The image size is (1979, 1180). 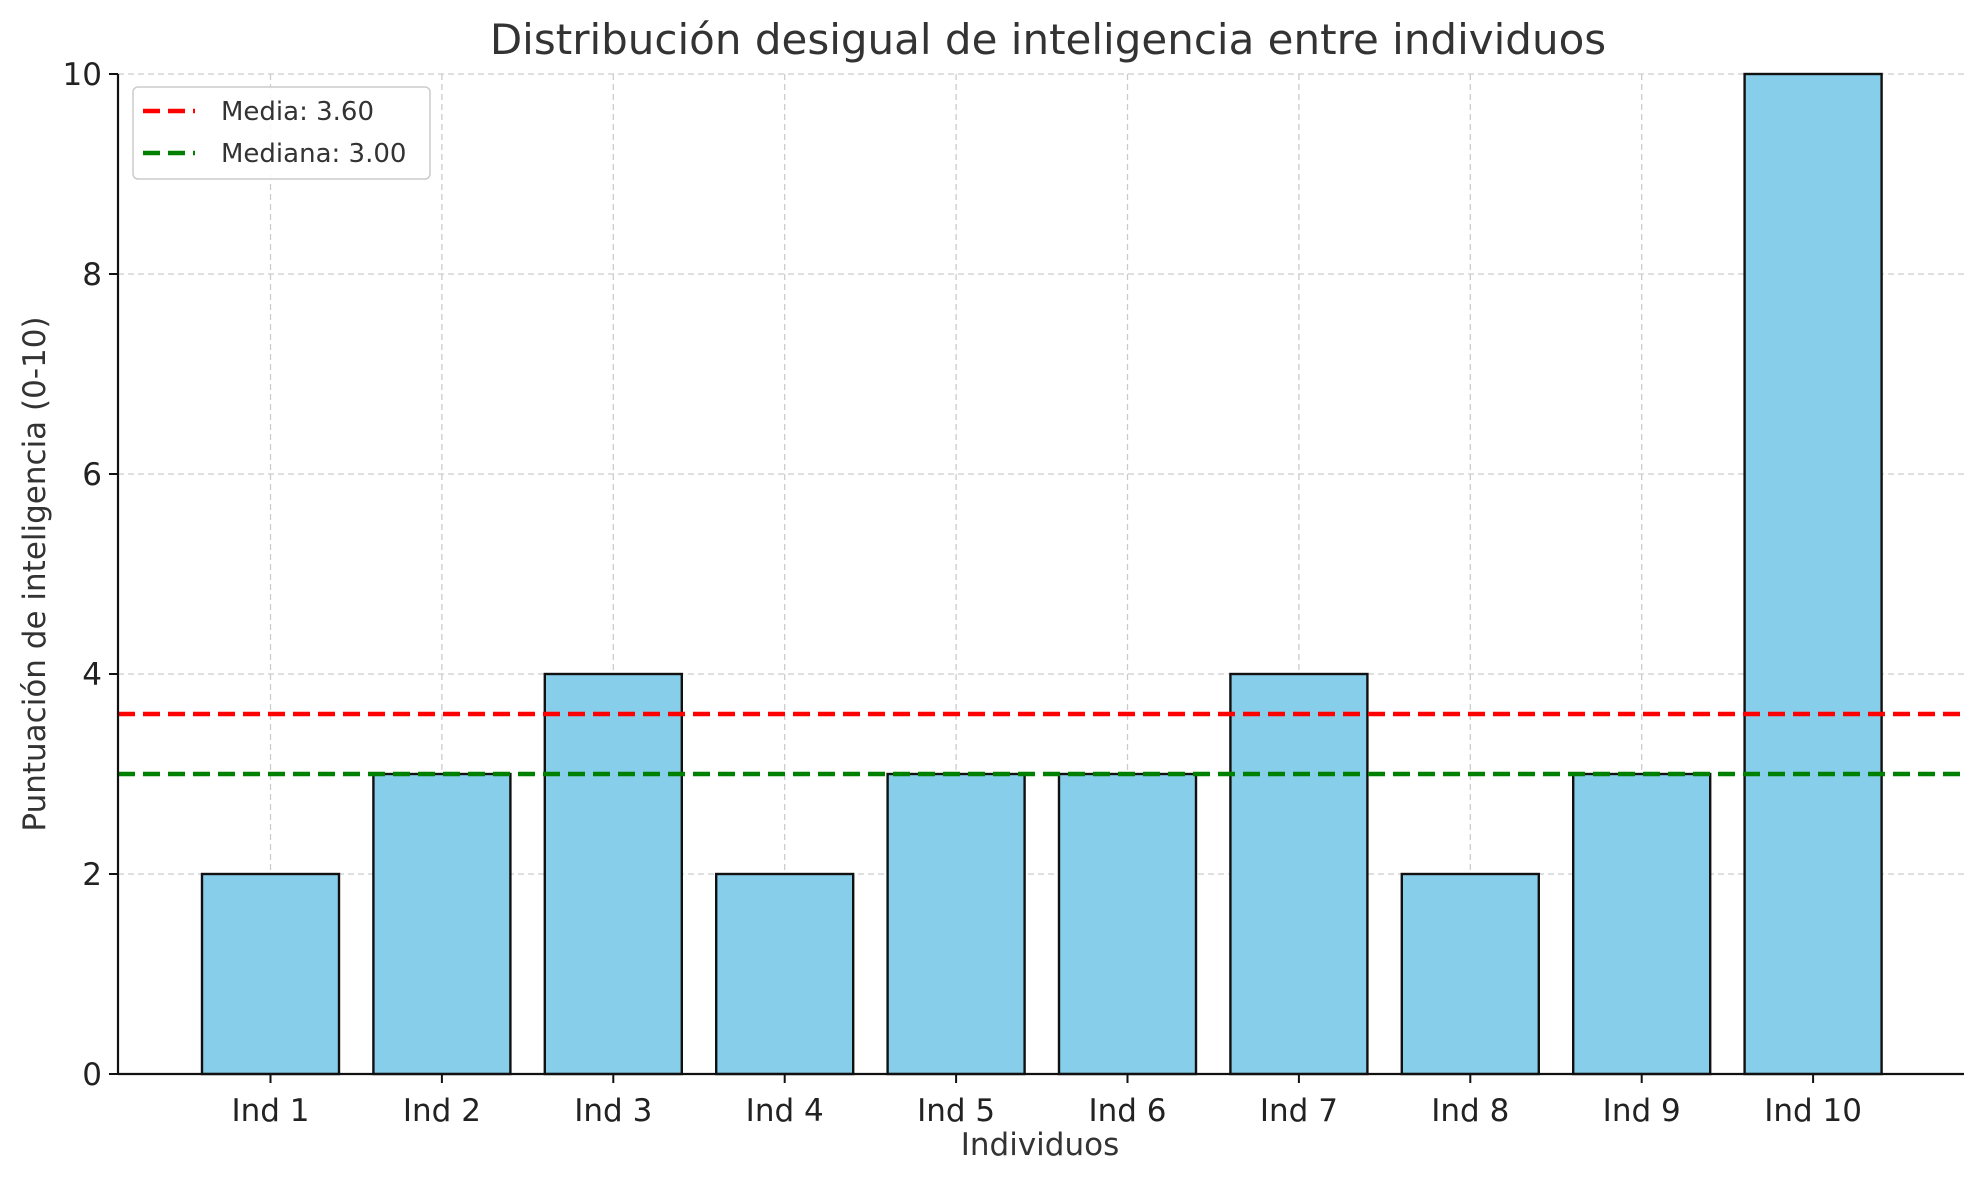 I want to click on y-tick-label: 2, so click(x=92, y=875).